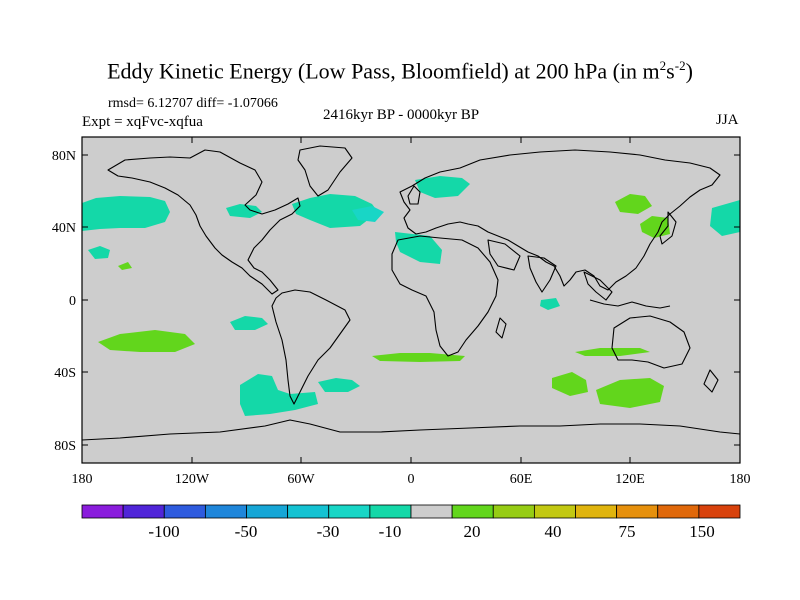 The height and width of the screenshot is (600, 800). Describe the element at coordinates (630, 304) in the screenshot. I see `coast-indonesia` at that location.